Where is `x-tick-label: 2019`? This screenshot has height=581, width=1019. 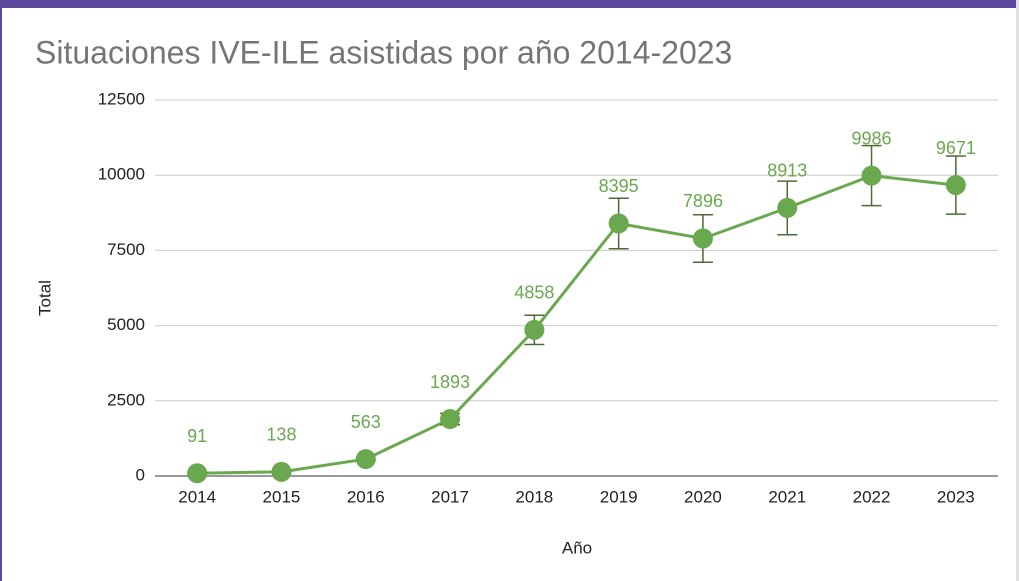 x-tick-label: 2019 is located at coordinates (619, 496).